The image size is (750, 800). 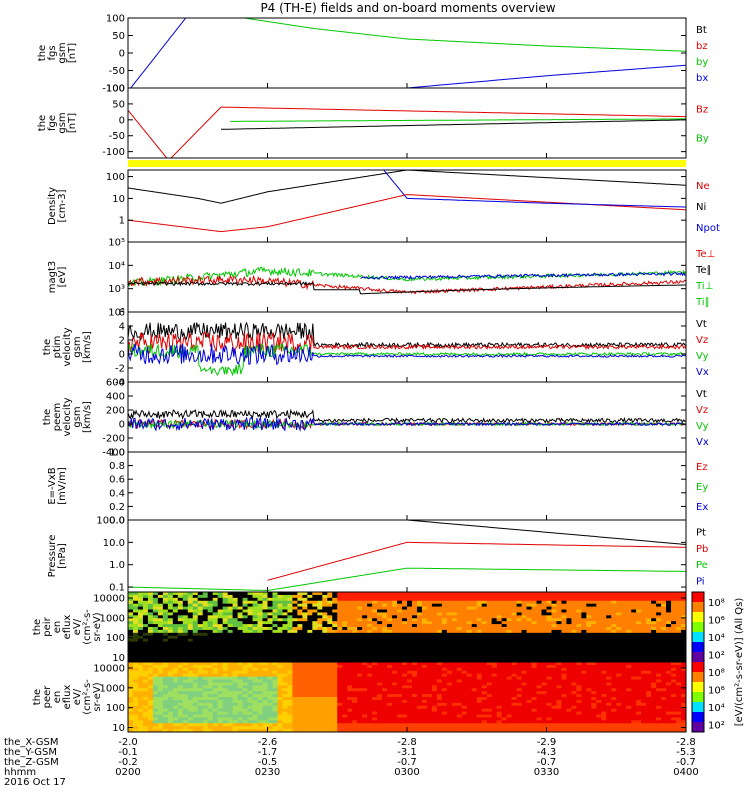 I want to click on legend-Vy: Vy, so click(x=702, y=426).